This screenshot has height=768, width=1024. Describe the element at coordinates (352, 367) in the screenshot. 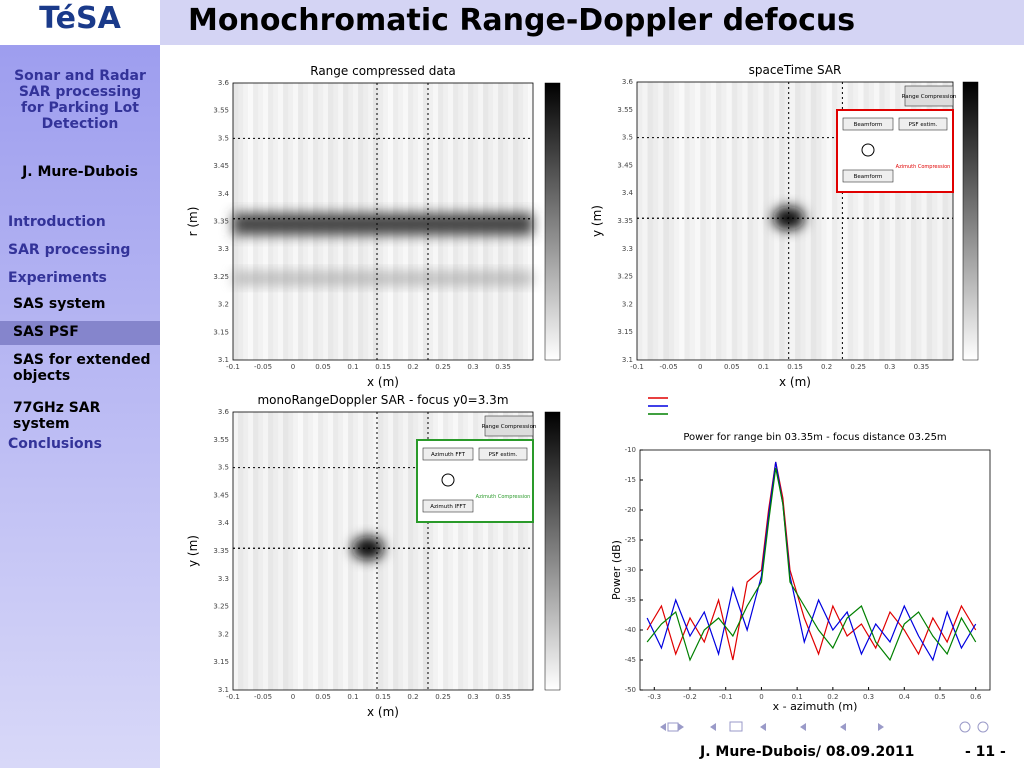

I see `x-tick-label: 0.1` at that location.